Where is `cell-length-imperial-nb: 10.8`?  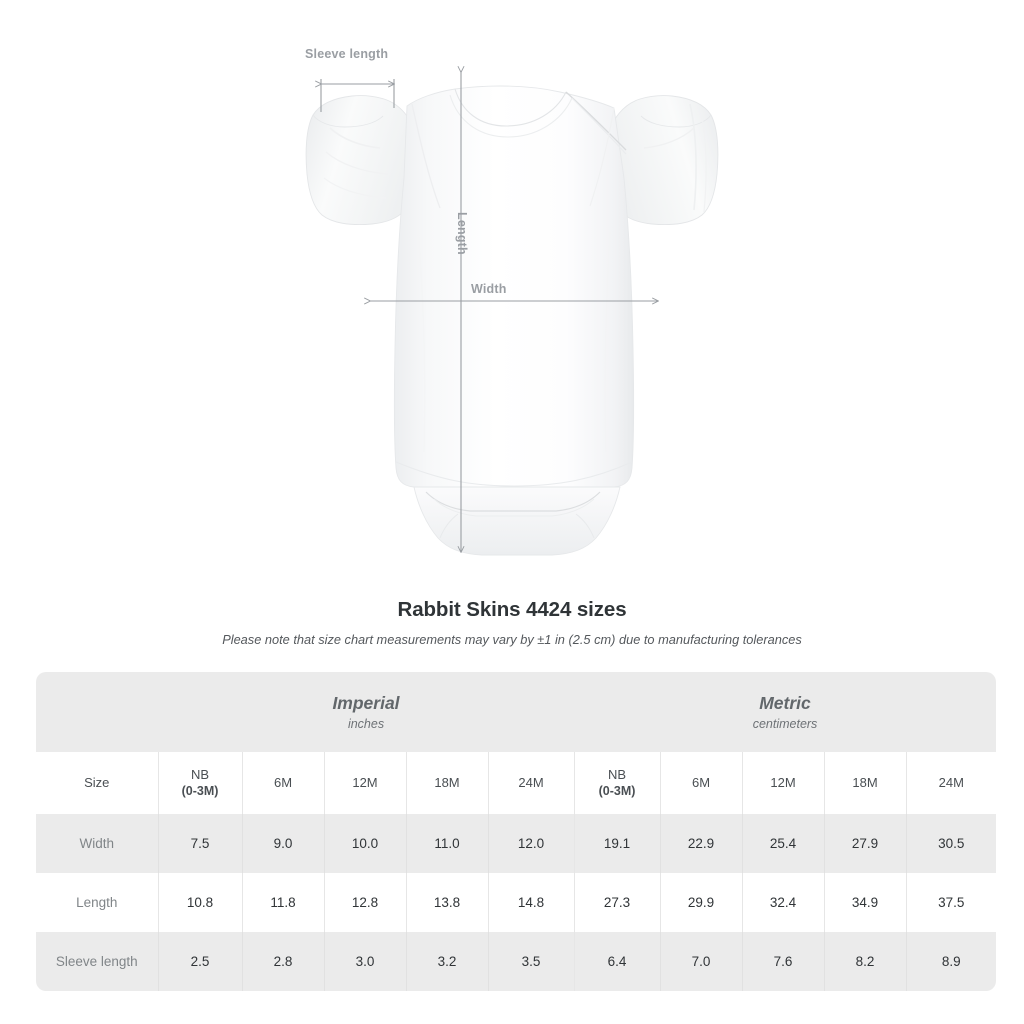 cell-length-imperial-nb: 10.8 is located at coordinates (199, 902).